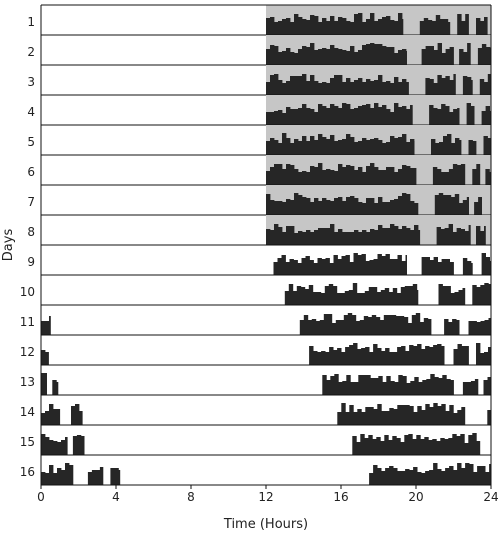 Image resolution: width=500 pixels, height=534 pixels. I want to click on day-label-14: 14, so click(27, 412).